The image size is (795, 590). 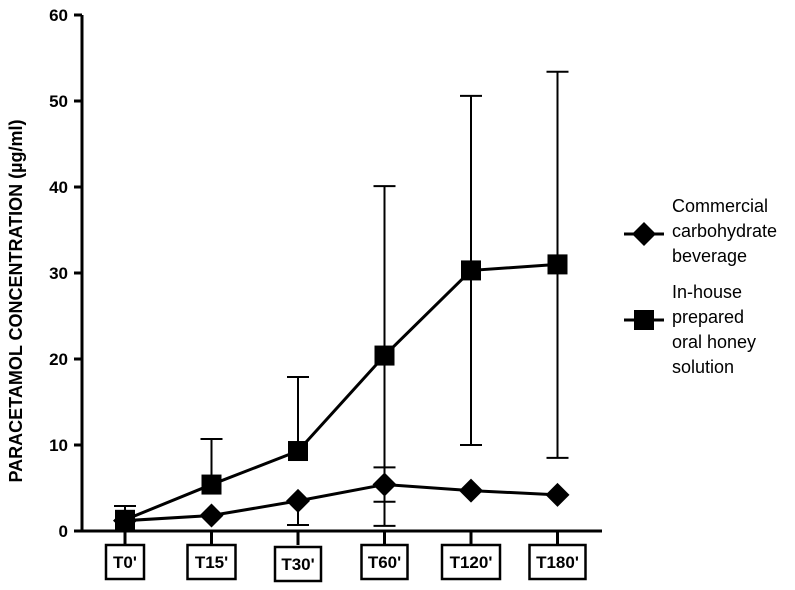 What do you see at coordinates (58, 101) in the screenshot?
I see `y-tick-label-5: 50` at bounding box center [58, 101].